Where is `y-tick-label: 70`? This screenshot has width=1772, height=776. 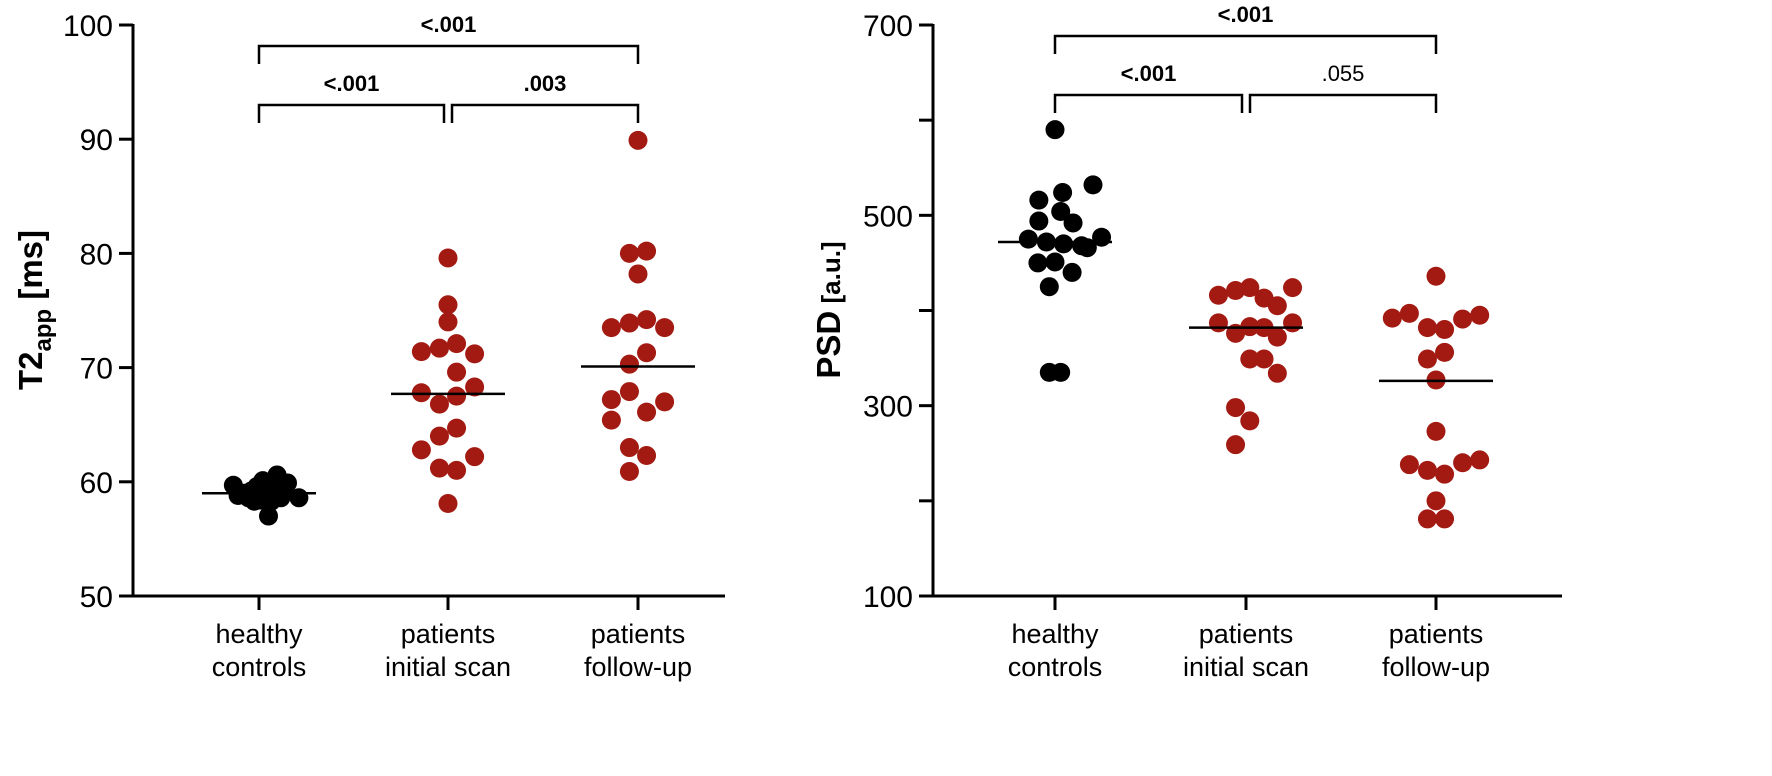 y-tick-label: 70 is located at coordinates (96, 369).